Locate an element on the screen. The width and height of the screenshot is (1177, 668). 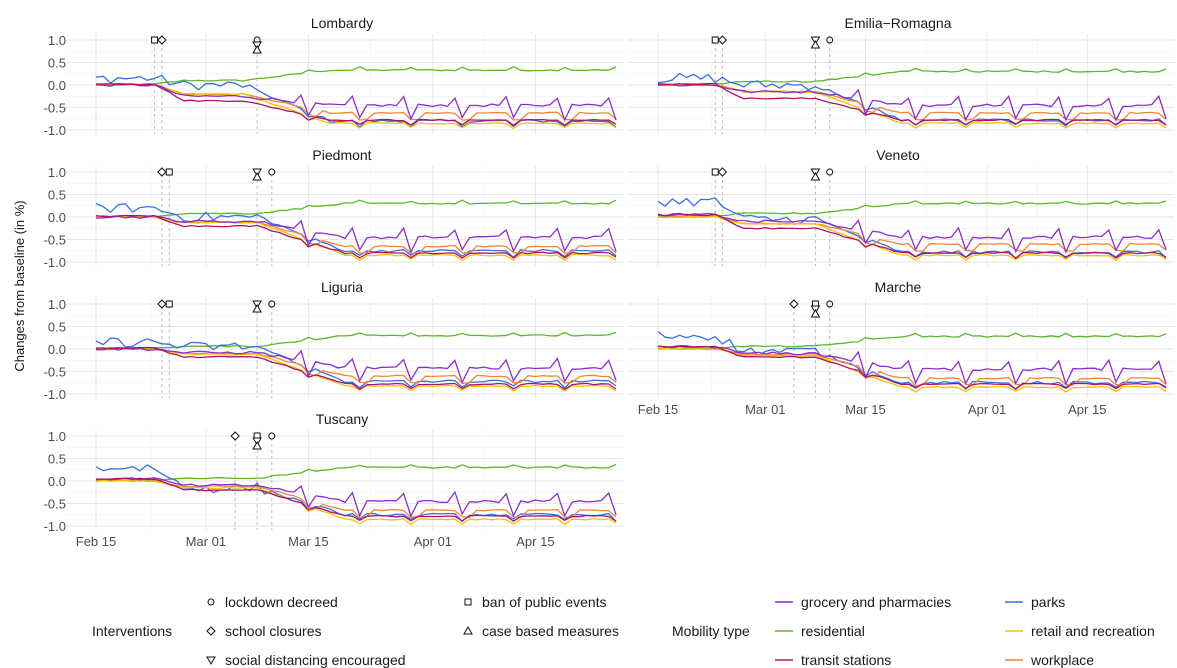
legend-item-workplace: workplace is located at coordinates (1049, 660).